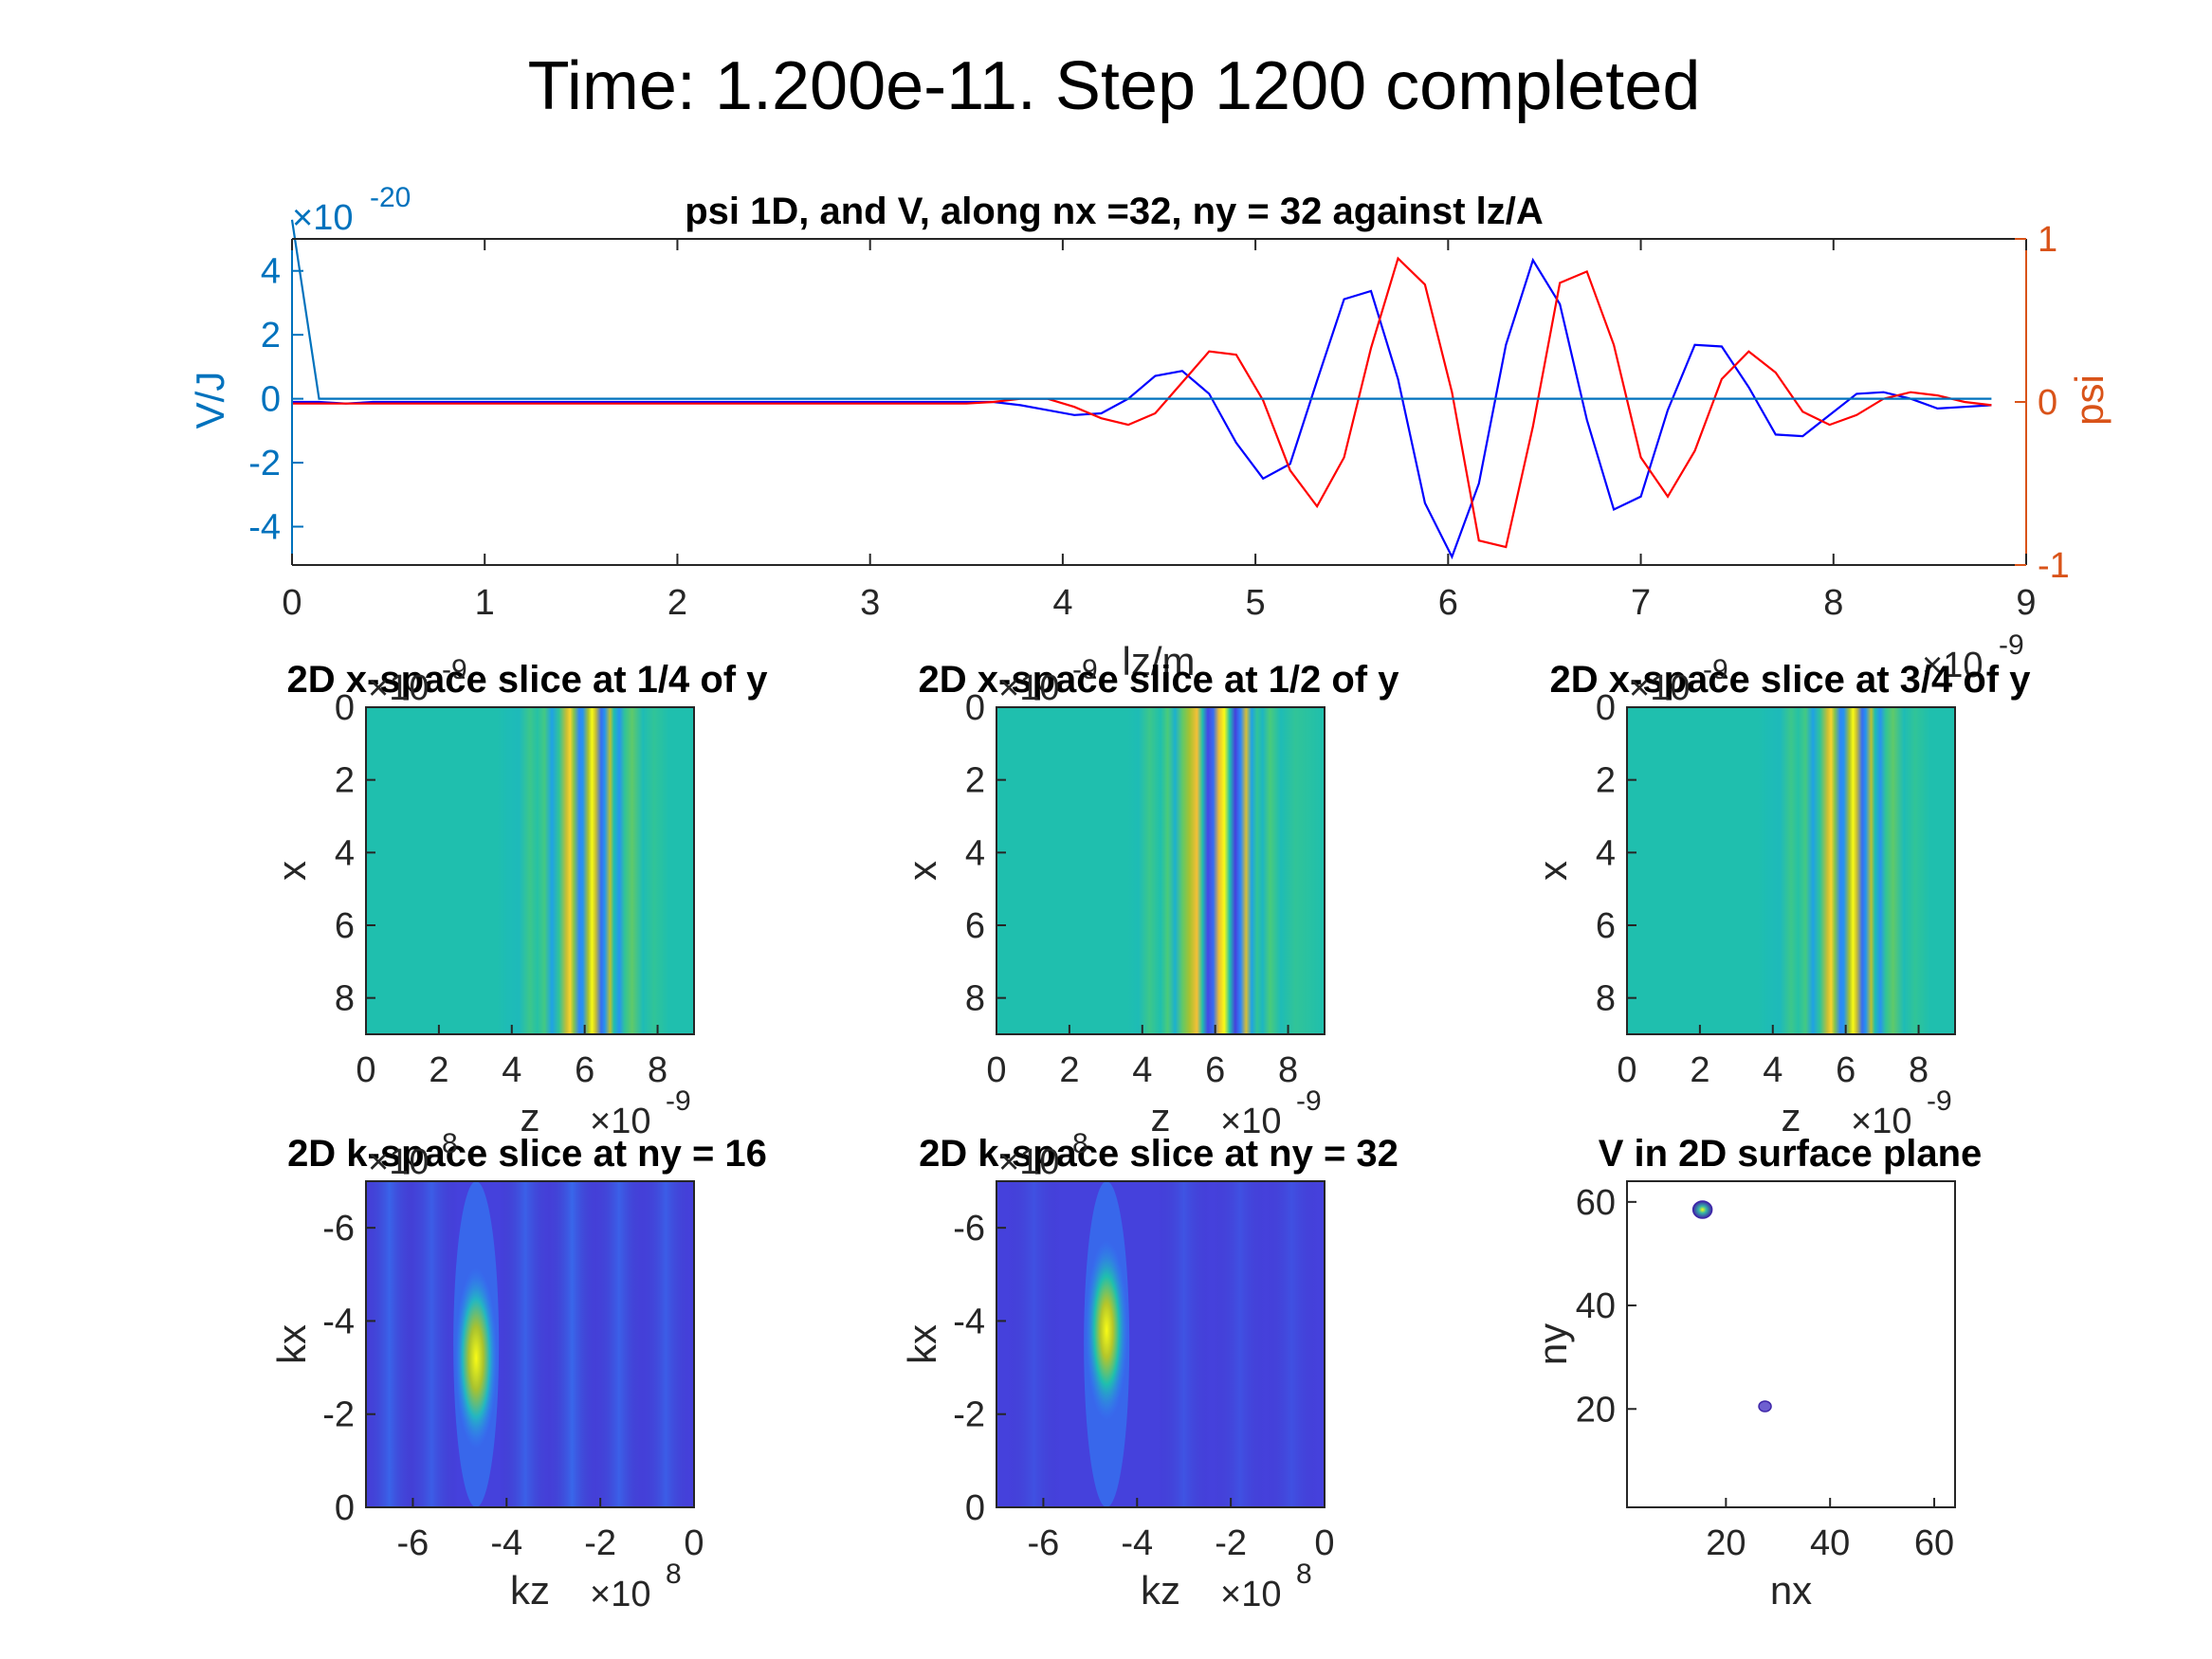 Image resolution: width=2212 pixels, height=1659 pixels. I want to click on k16-ytick-label: -6, so click(338, 1229).